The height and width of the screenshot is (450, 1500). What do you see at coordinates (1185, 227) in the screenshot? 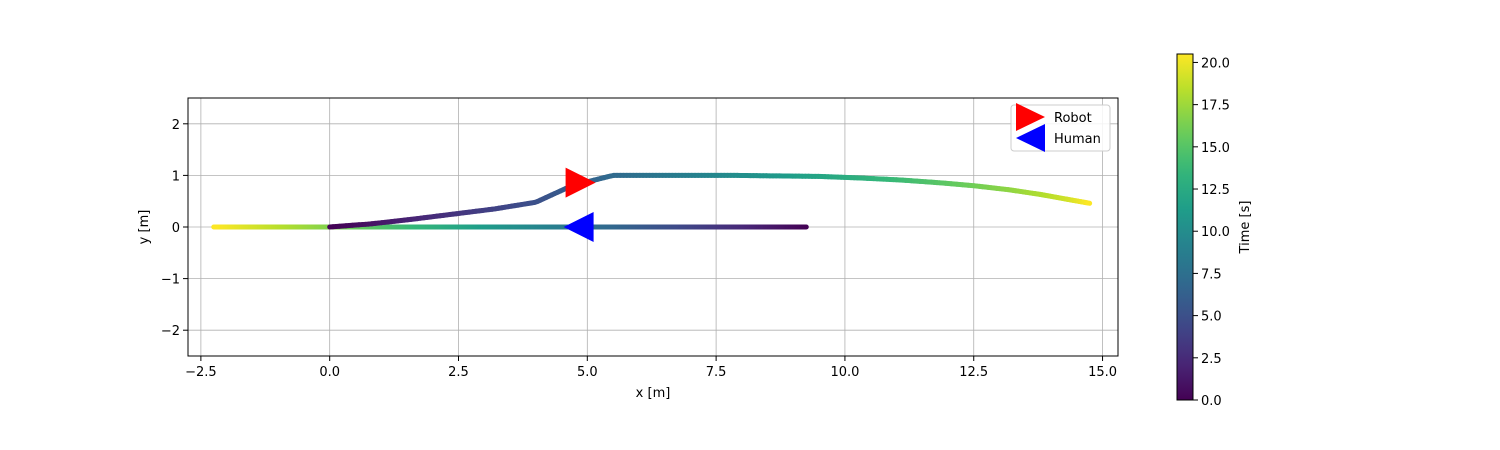
I see `colorbar-gradient` at bounding box center [1185, 227].